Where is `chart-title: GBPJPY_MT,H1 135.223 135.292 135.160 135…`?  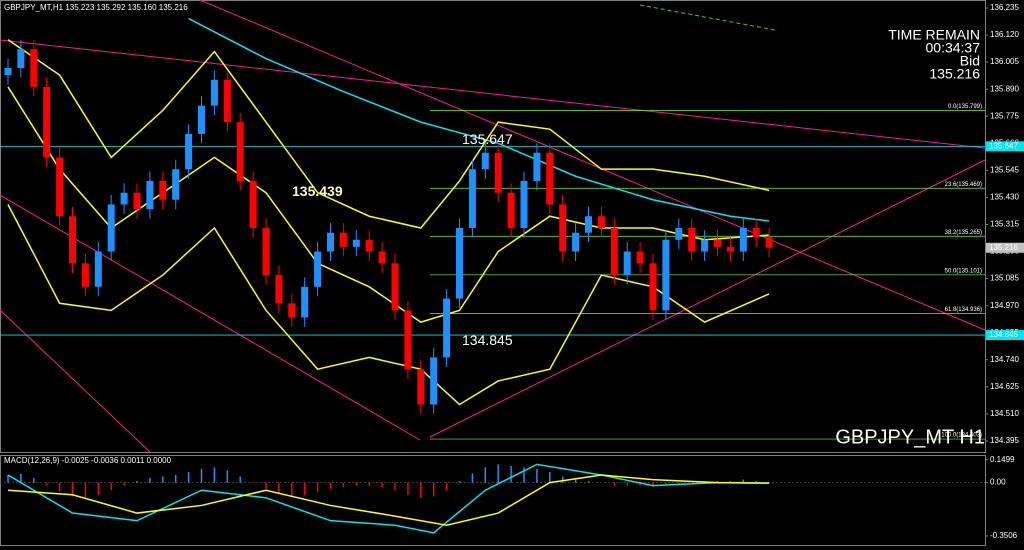
chart-title: GBPJPY_MT,H1 135.223 135.292 135.160 135… is located at coordinates (96, 7).